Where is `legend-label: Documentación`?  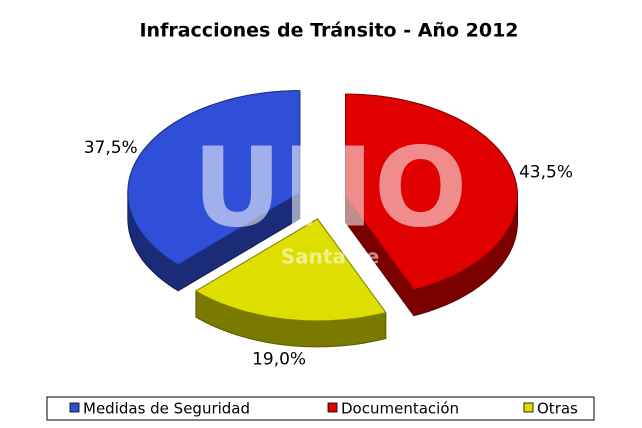
legend-label: Documentación is located at coordinates (400, 409).